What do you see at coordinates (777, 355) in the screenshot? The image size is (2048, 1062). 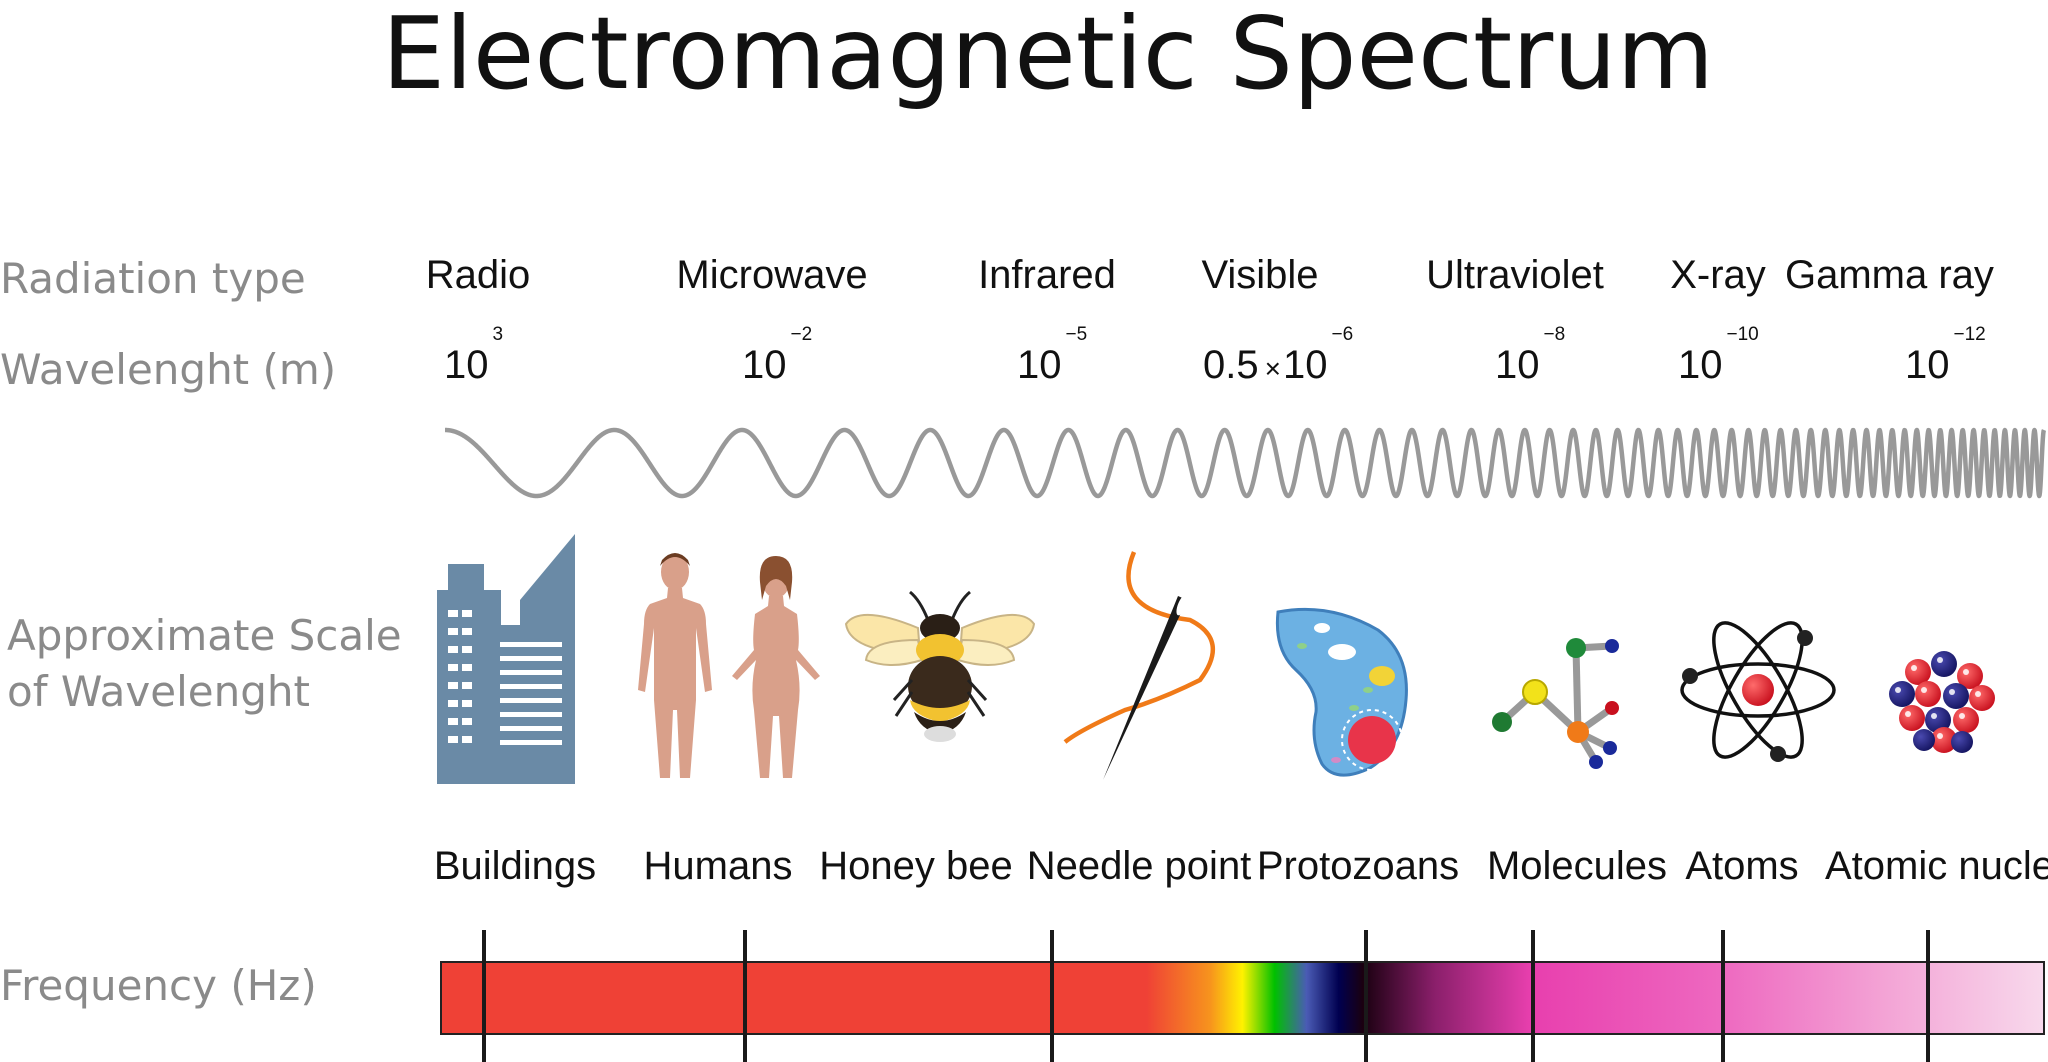 I see `wavelength-microwave: 10−2` at bounding box center [777, 355].